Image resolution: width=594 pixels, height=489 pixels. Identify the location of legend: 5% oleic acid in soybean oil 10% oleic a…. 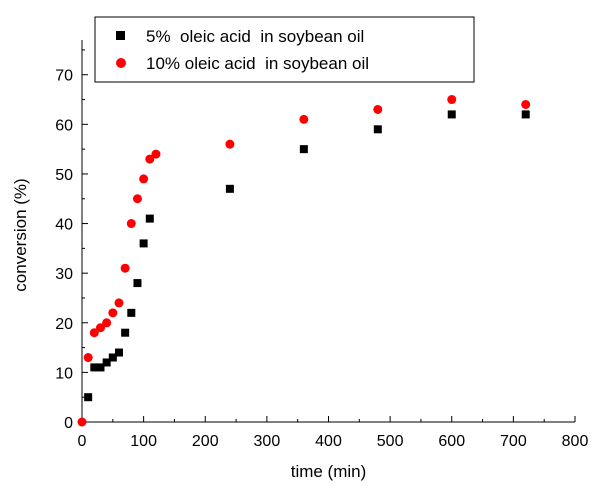
(284, 49).